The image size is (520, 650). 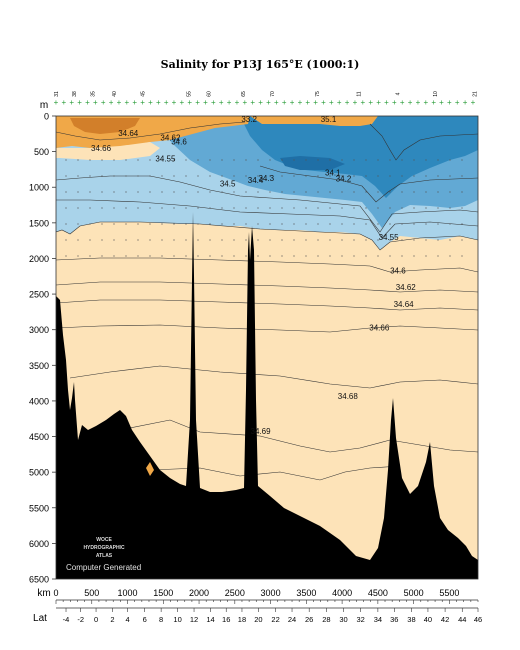 What do you see at coordinates (436, 94) in the screenshot?
I see `station-label: 10` at bounding box center [436, 94].